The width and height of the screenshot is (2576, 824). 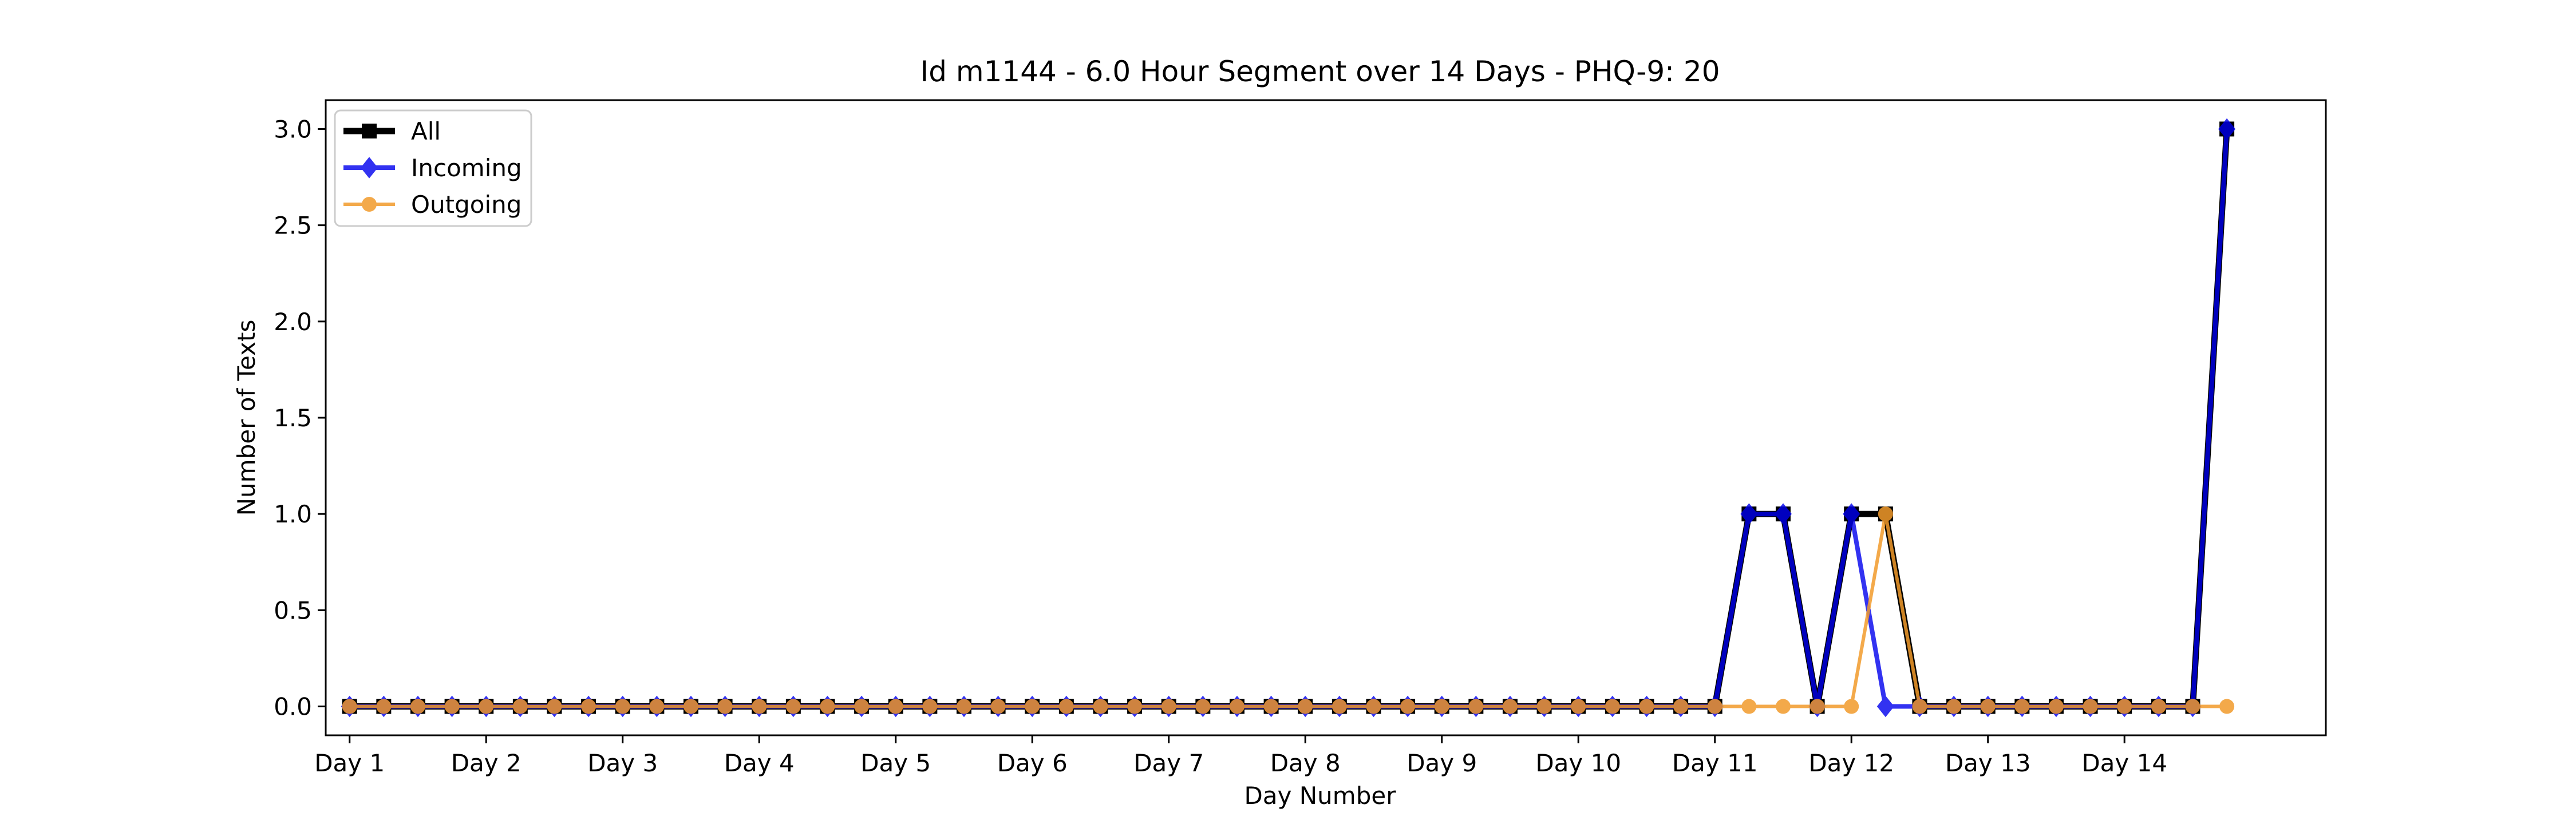 I want to click on y-tick-label: 2.0, so click(x=293, y=322).